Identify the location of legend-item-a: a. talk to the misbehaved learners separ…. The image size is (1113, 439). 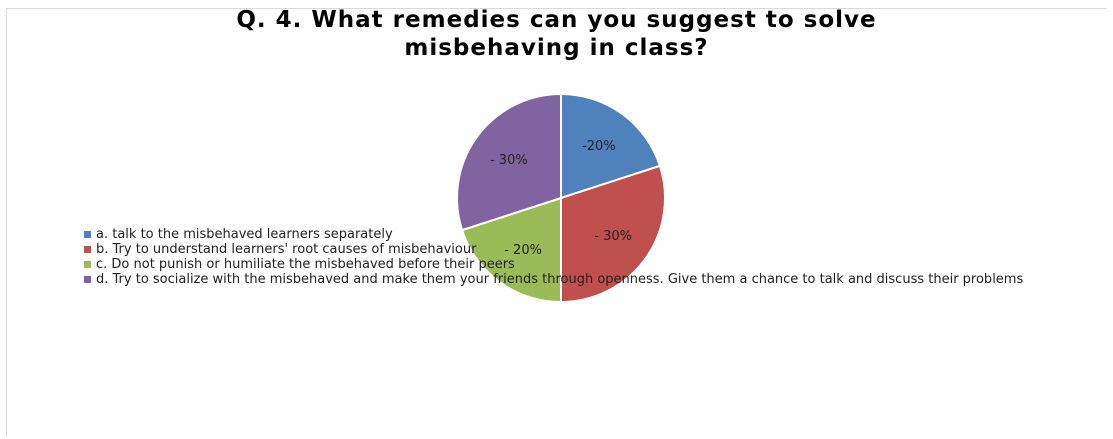
(579, 234).